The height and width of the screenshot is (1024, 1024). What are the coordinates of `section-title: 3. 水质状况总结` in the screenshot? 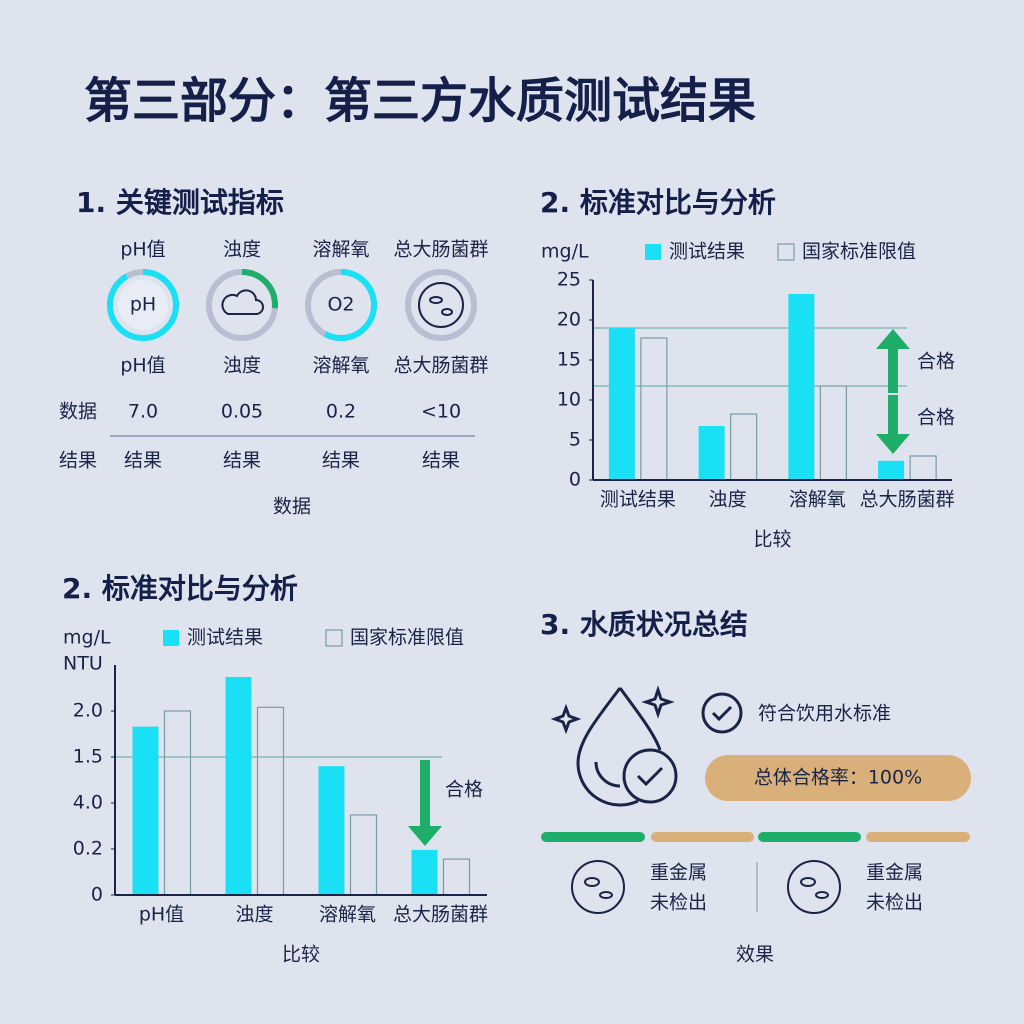 It's located at (644, 624).